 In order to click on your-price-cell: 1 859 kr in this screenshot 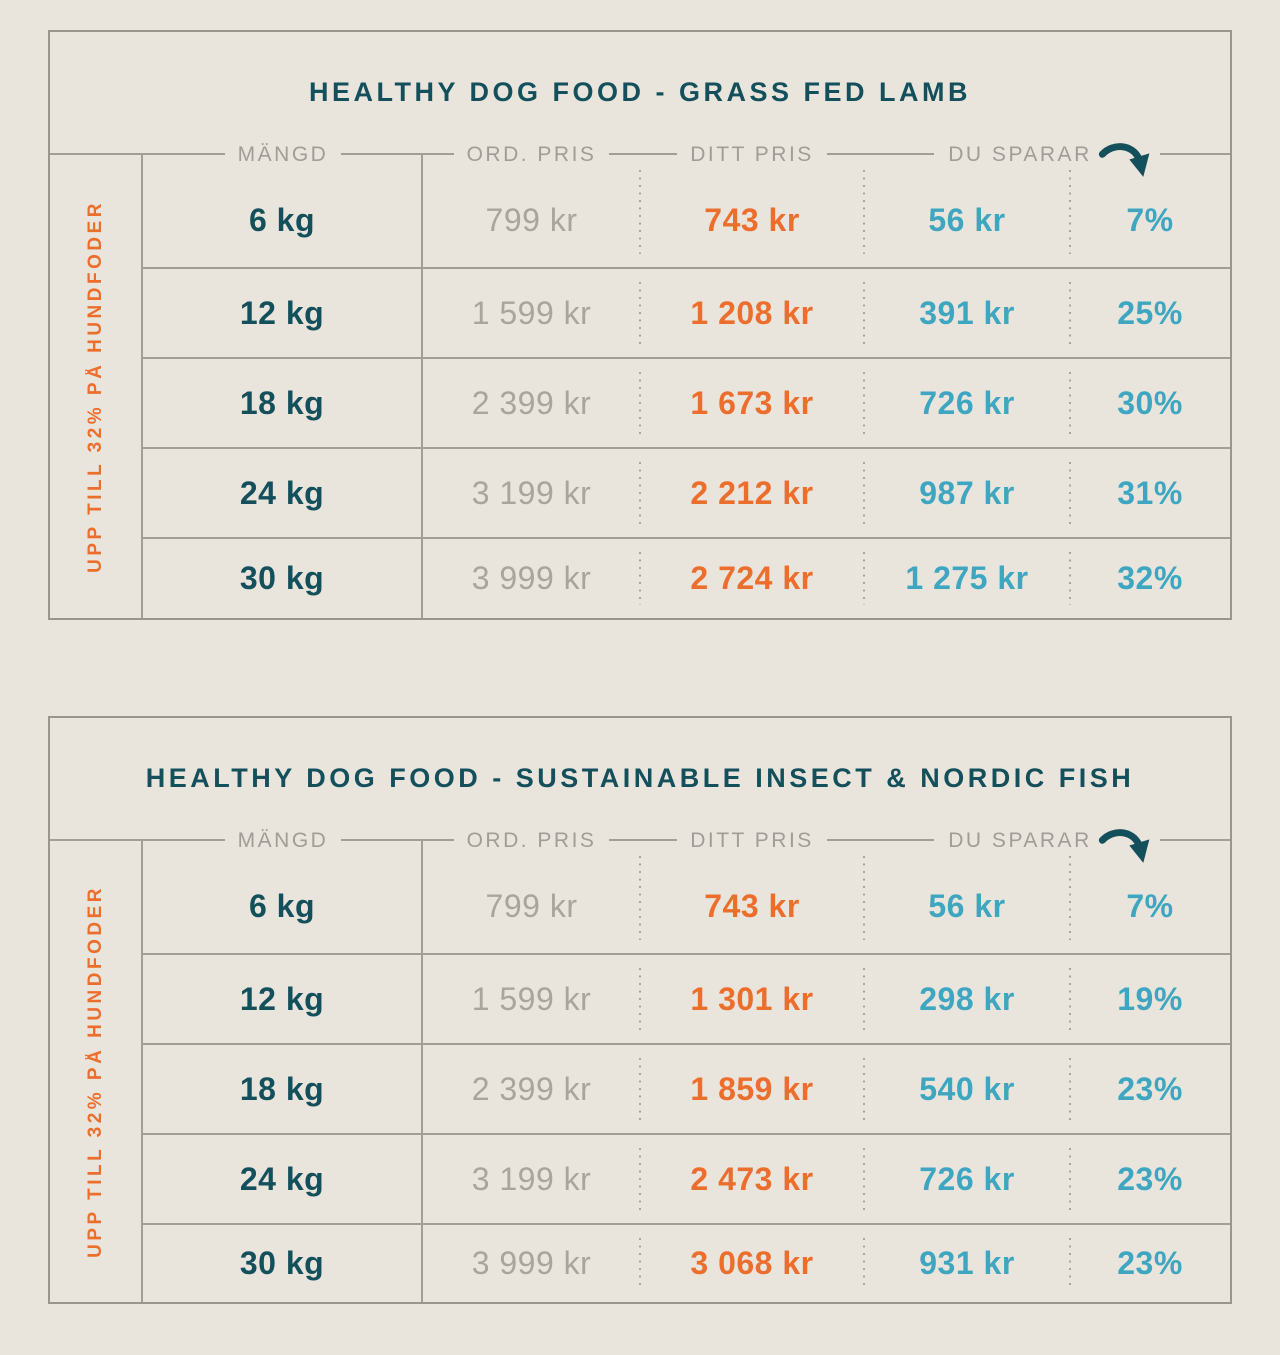, I will do `click(752, 1089)`.